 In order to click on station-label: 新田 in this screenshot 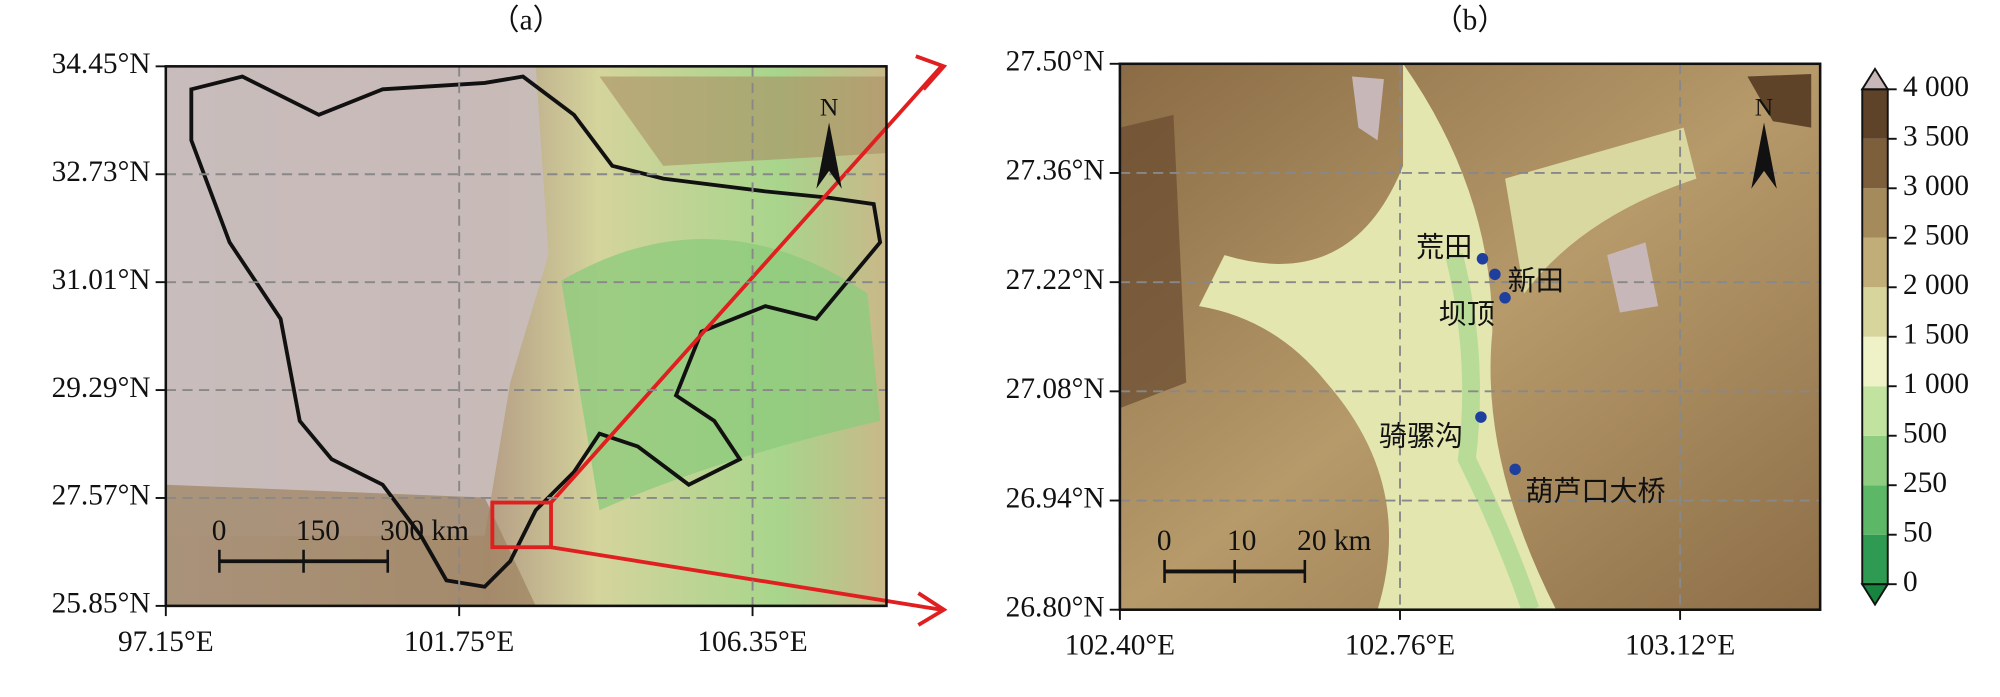, I will do `click(1536, 280)`.